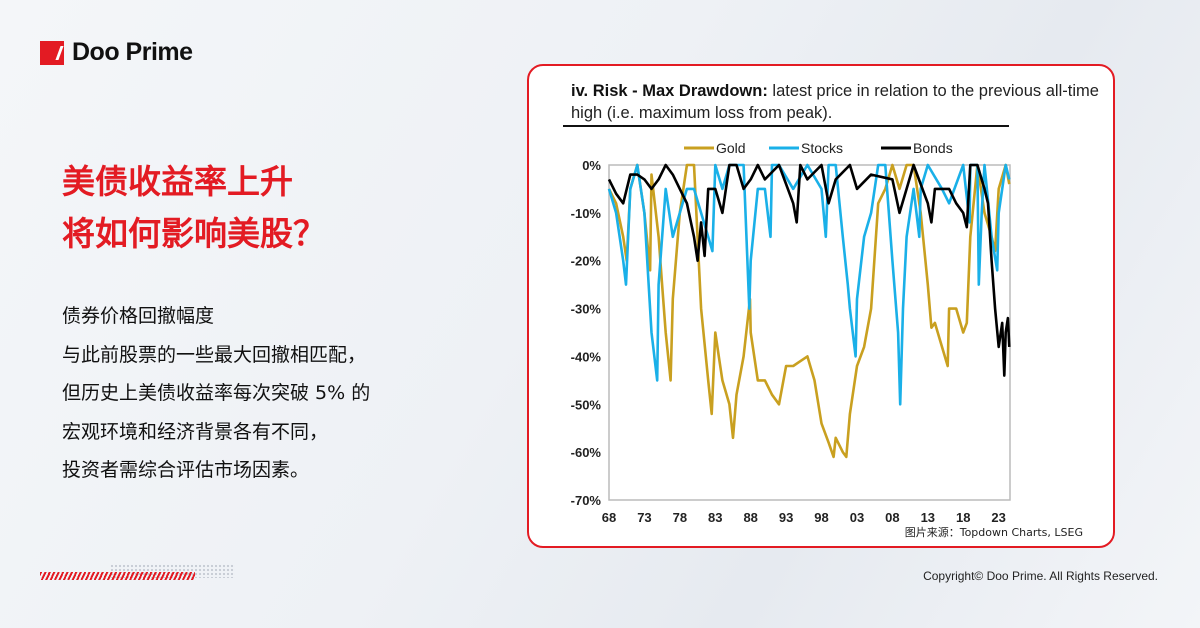 This screenshot has width=1200, height=628. Describe the element at coordinates (586, 452) in the screenshot. I see `y-tick-label: -60%` at that location.